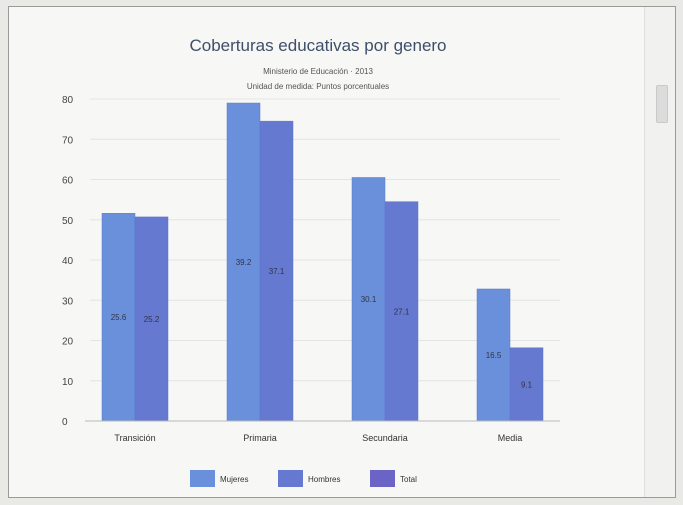  What do you see at coordinates (510, 438) in the screenshot?
I see `x-tick-label: Media` at bounding box center [510, 438].